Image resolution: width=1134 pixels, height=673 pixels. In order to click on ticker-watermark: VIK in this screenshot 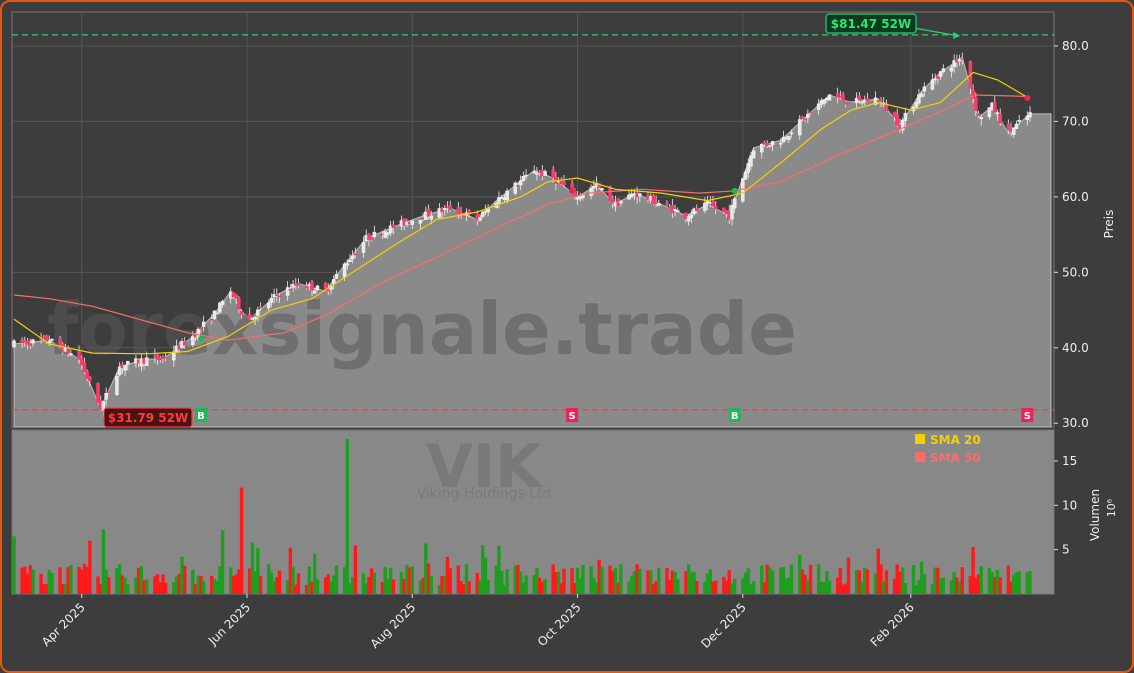, I will do `click(485, 467)`.